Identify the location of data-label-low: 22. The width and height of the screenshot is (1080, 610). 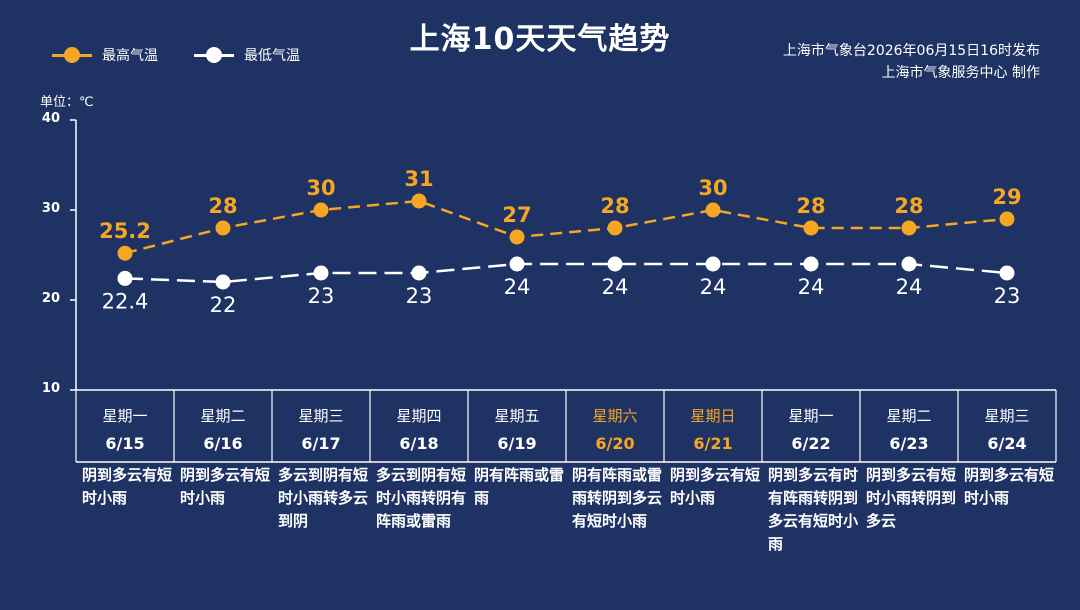
(223, 305).